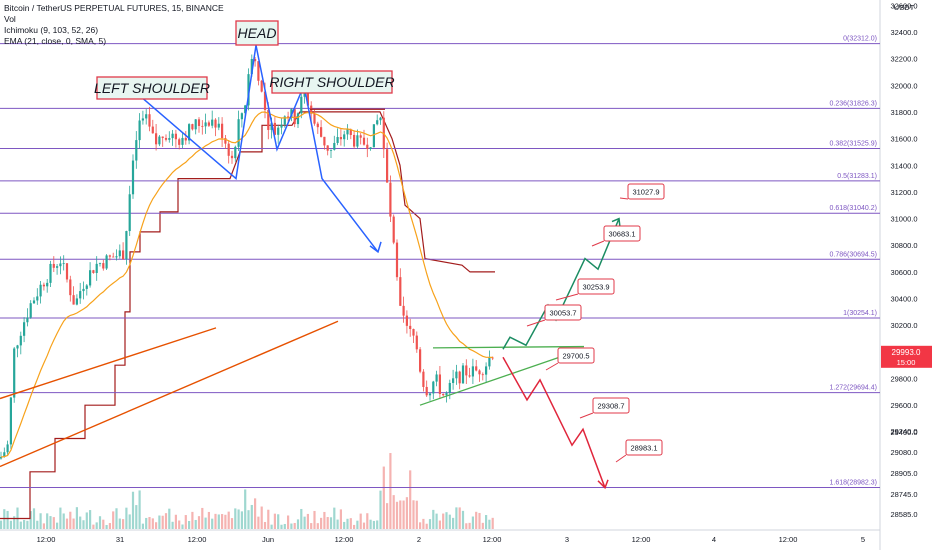 Image resolution: width=932 pixels, height=550 pixels. What do you see at coordinates (857, 176) in the screenshot?
I see `fib-level-label: 0.5(31283.1)` at bounding box center [857, 176].